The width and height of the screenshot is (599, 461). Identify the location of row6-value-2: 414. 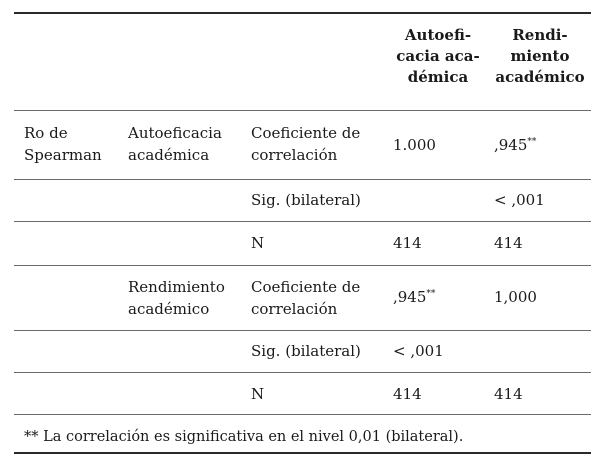
(508, 394).